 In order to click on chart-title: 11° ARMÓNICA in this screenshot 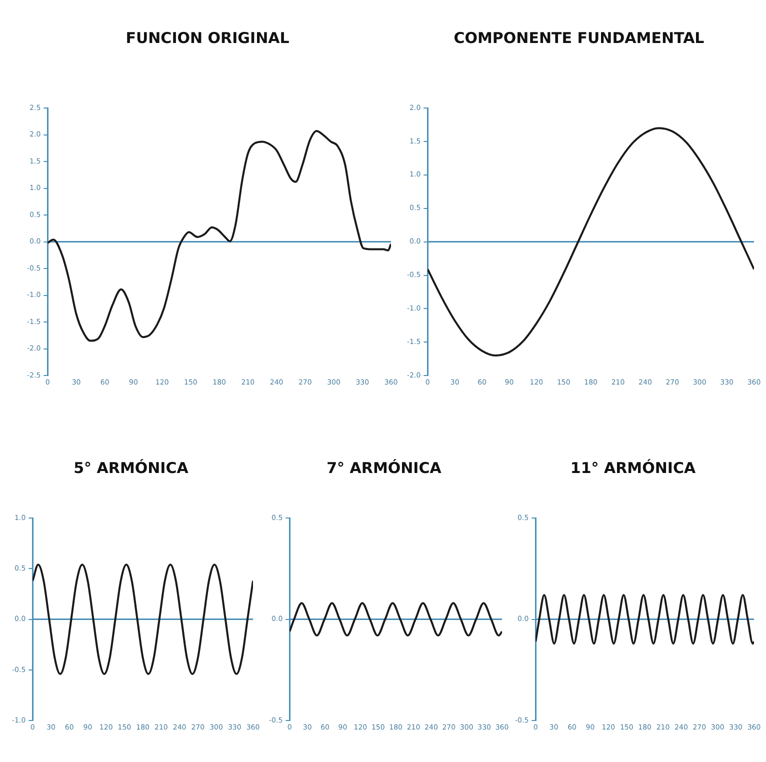, I will do `click(633, 467)`.